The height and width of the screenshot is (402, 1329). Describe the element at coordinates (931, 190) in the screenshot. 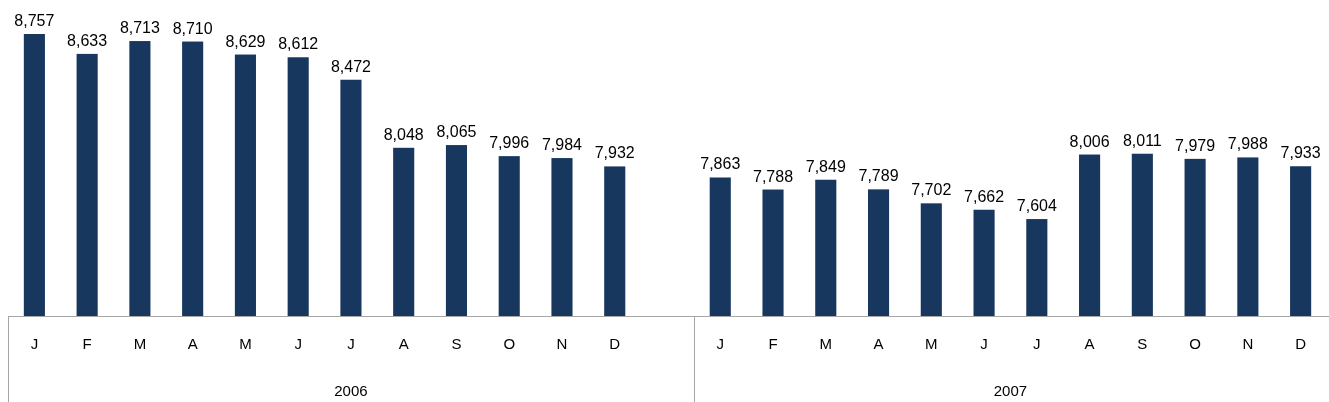

I see `data-label: 7,702` at that location.